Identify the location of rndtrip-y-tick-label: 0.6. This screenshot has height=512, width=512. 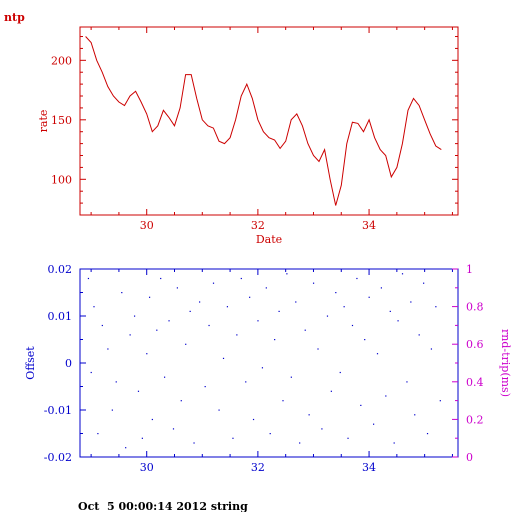
(475, 344).